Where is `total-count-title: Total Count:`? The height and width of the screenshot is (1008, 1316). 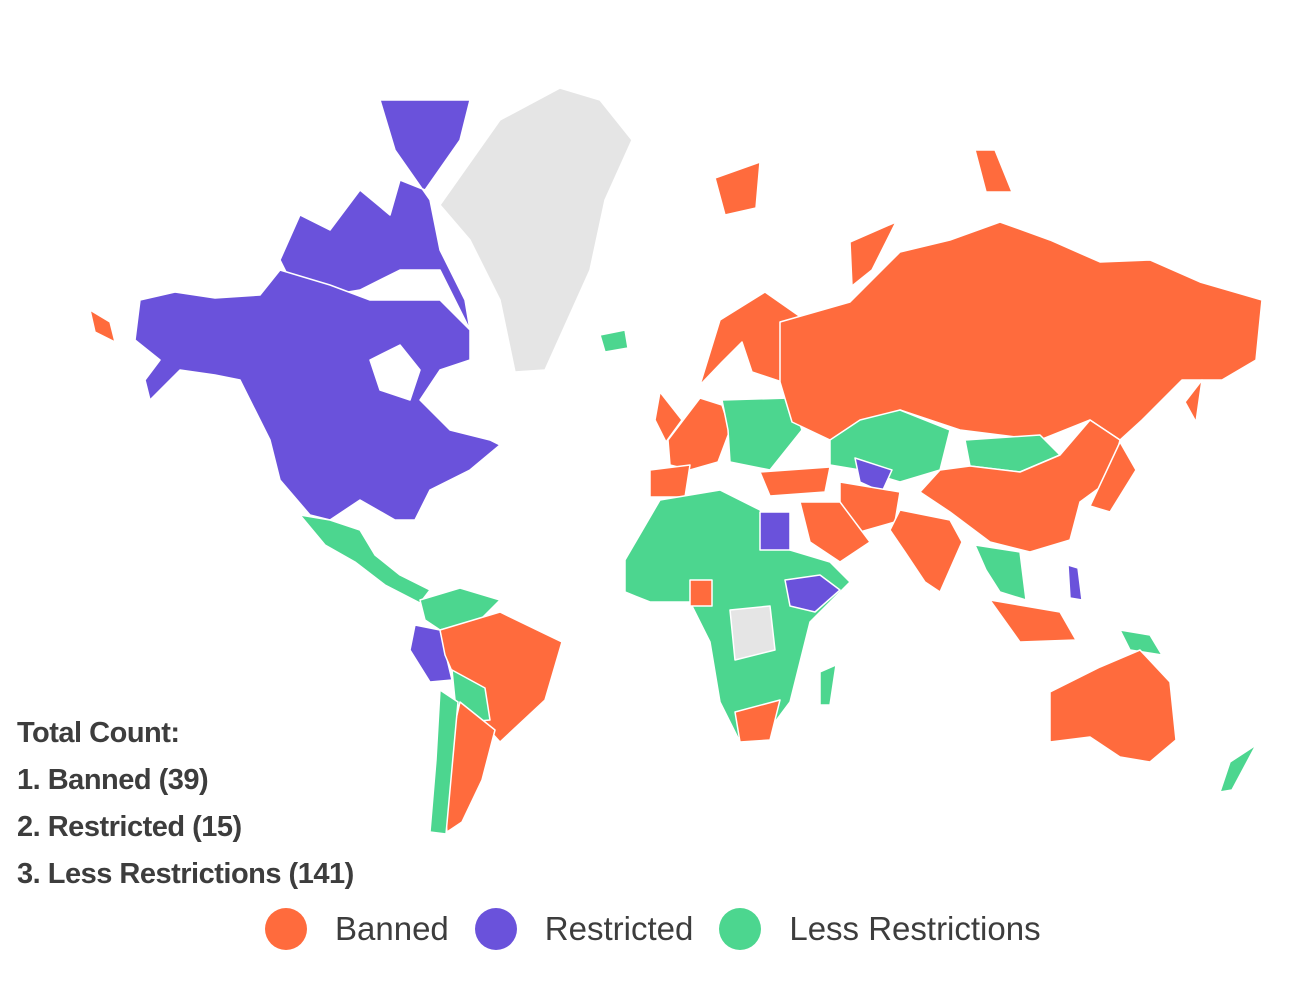
total-count-title: Total Count: is located at coordinates (98, 733).